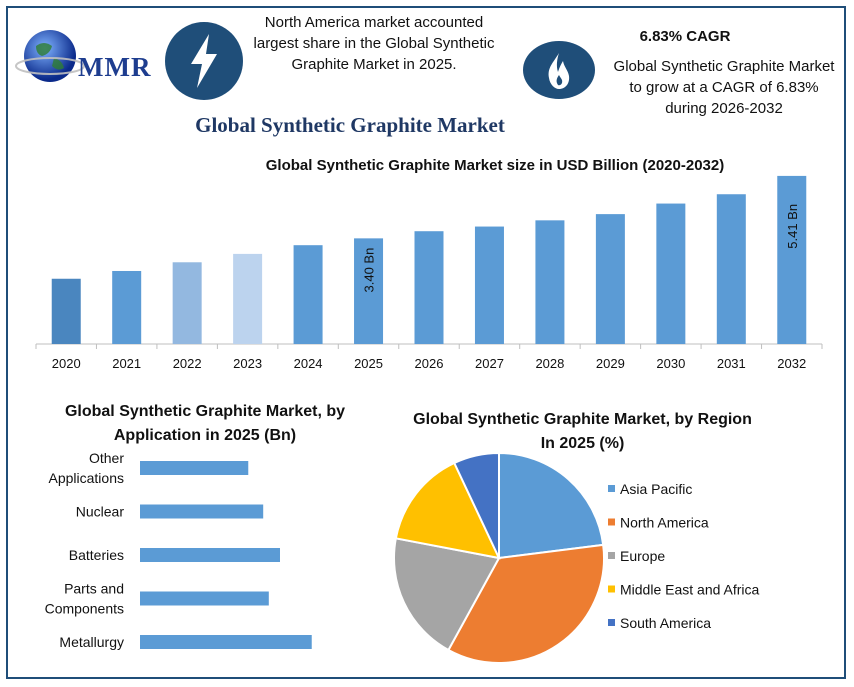 The width and height of the screenshot is (854, 687). Describe the element at coordinates (66, 311) in the screenshot. I see `bar-2020` at that location.